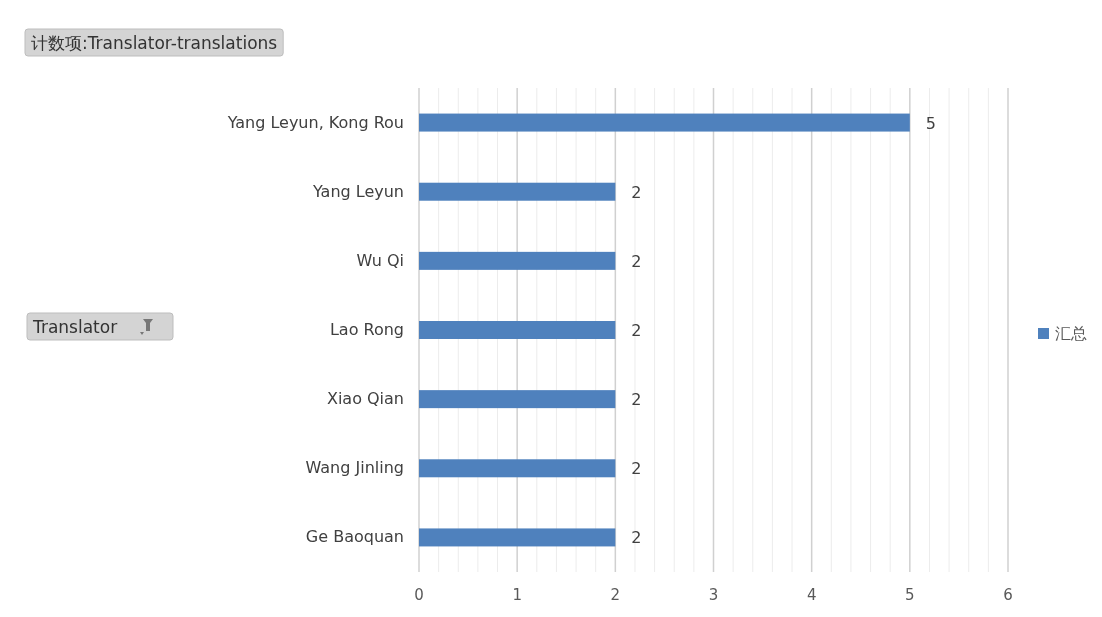 Image resolution: width=1102 pixels, height=617 pixels. What do you see at coordinates (154, 43) in the screenshot?
I see `text: 计数项:Translator-translations` at bounding box center [154, 43].